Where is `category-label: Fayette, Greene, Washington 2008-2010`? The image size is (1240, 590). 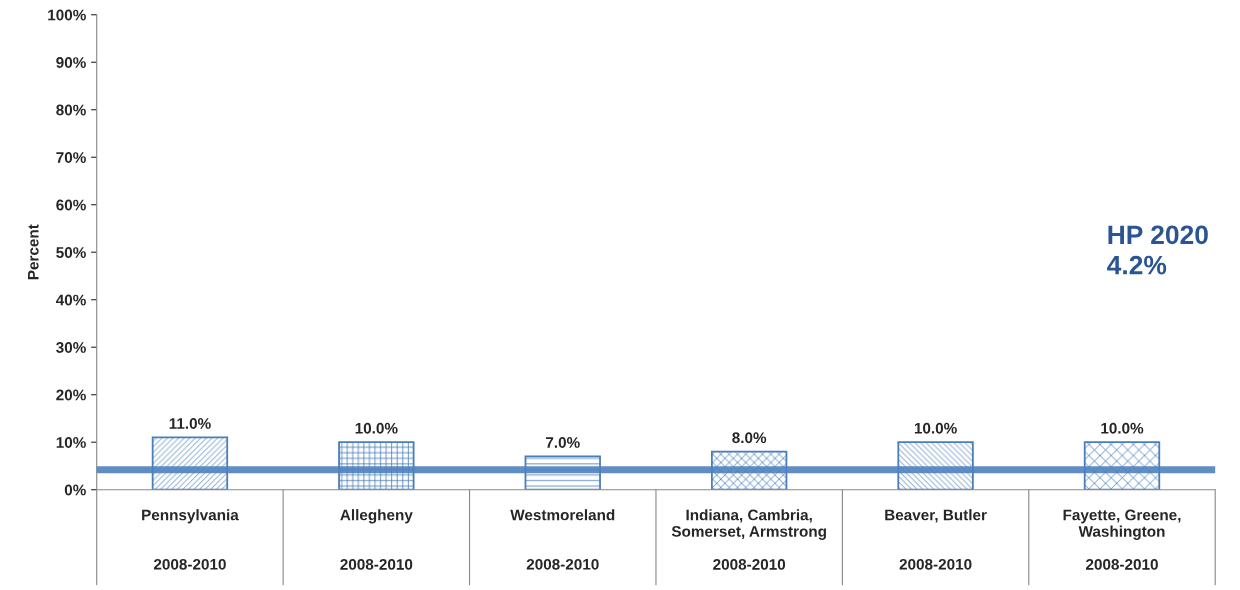
category-label: Fayette, Greene, Washington 2008-2010 is located at coordinates (1122, 539).